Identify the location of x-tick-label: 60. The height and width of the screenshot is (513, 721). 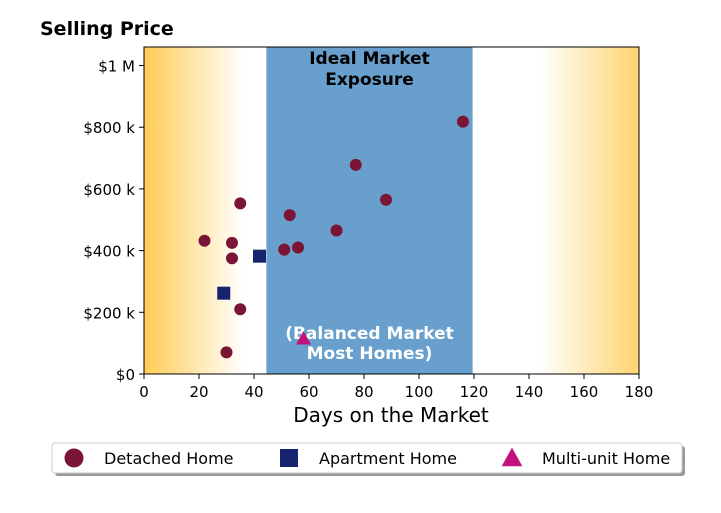
(308, 392).